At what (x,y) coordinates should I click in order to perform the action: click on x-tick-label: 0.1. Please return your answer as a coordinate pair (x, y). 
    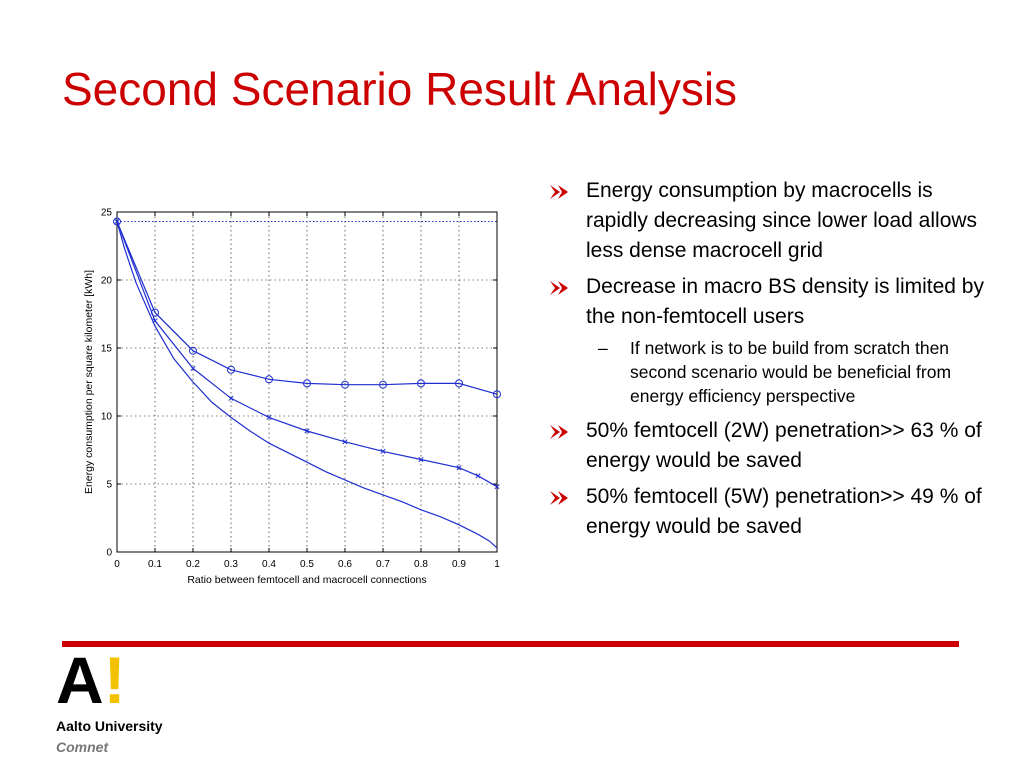
    Looking at the image, I should click on (155, 564).